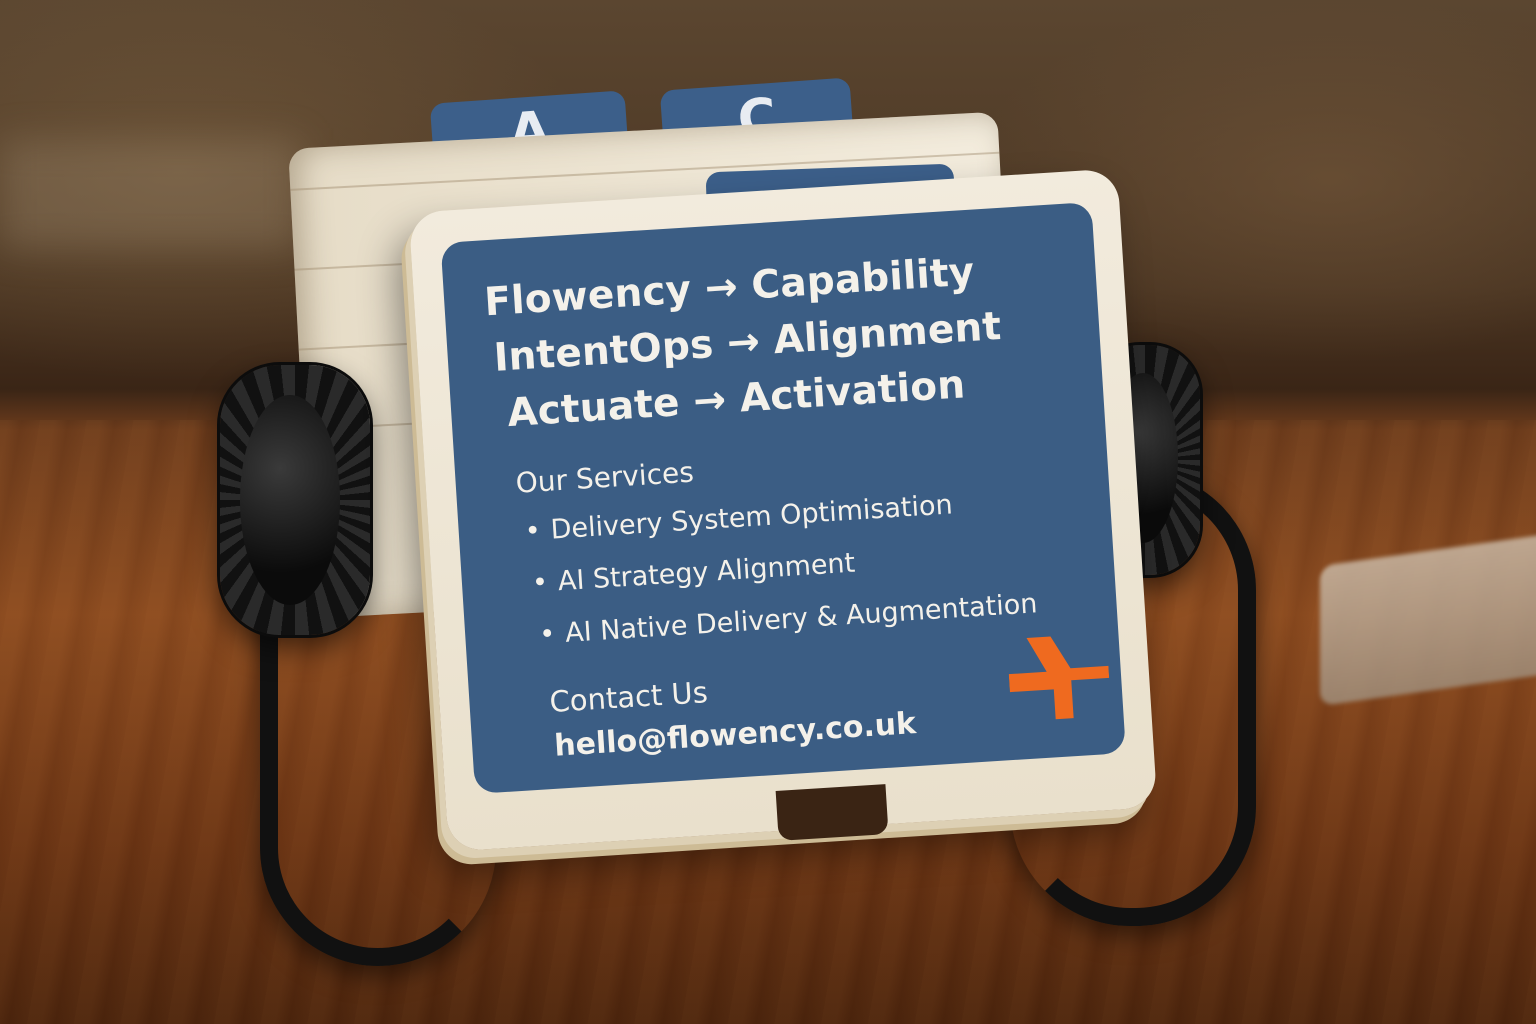 The image size is (1536, 1024). I want to click on service-item: • Delivery System Optimisation, so click(739, 518).